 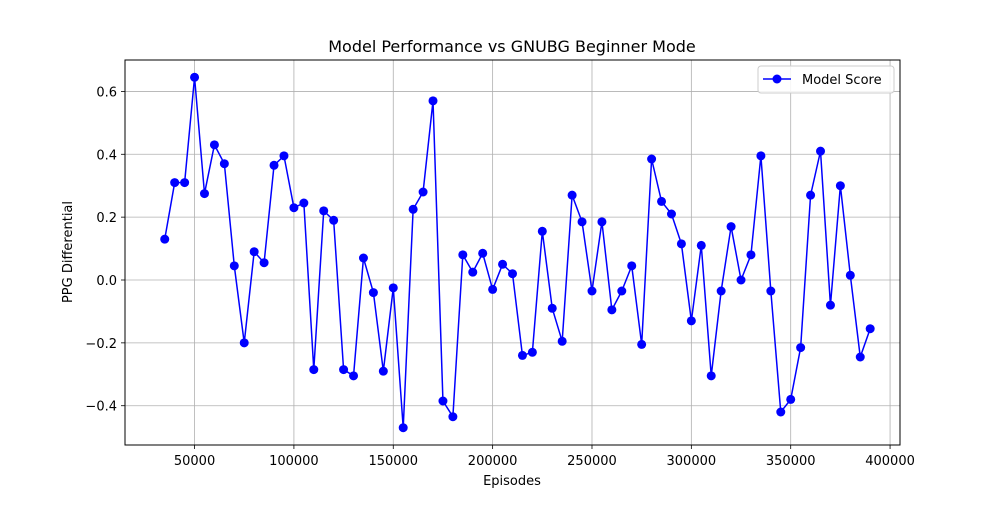 I want to click on x-tick-label: 250000, so click(x=592, y=461).